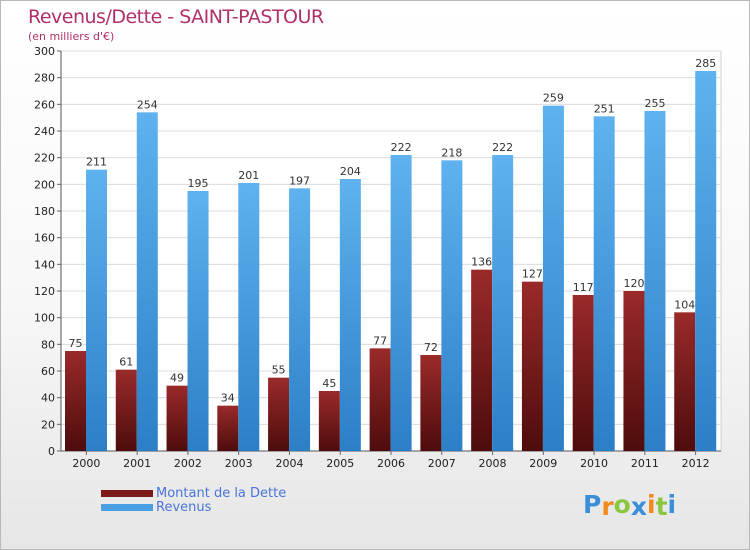  What do you see at coordinates (380, 340) in the screenshot?
I see `data-label-dette: 77` at bounding box center [380, 340].